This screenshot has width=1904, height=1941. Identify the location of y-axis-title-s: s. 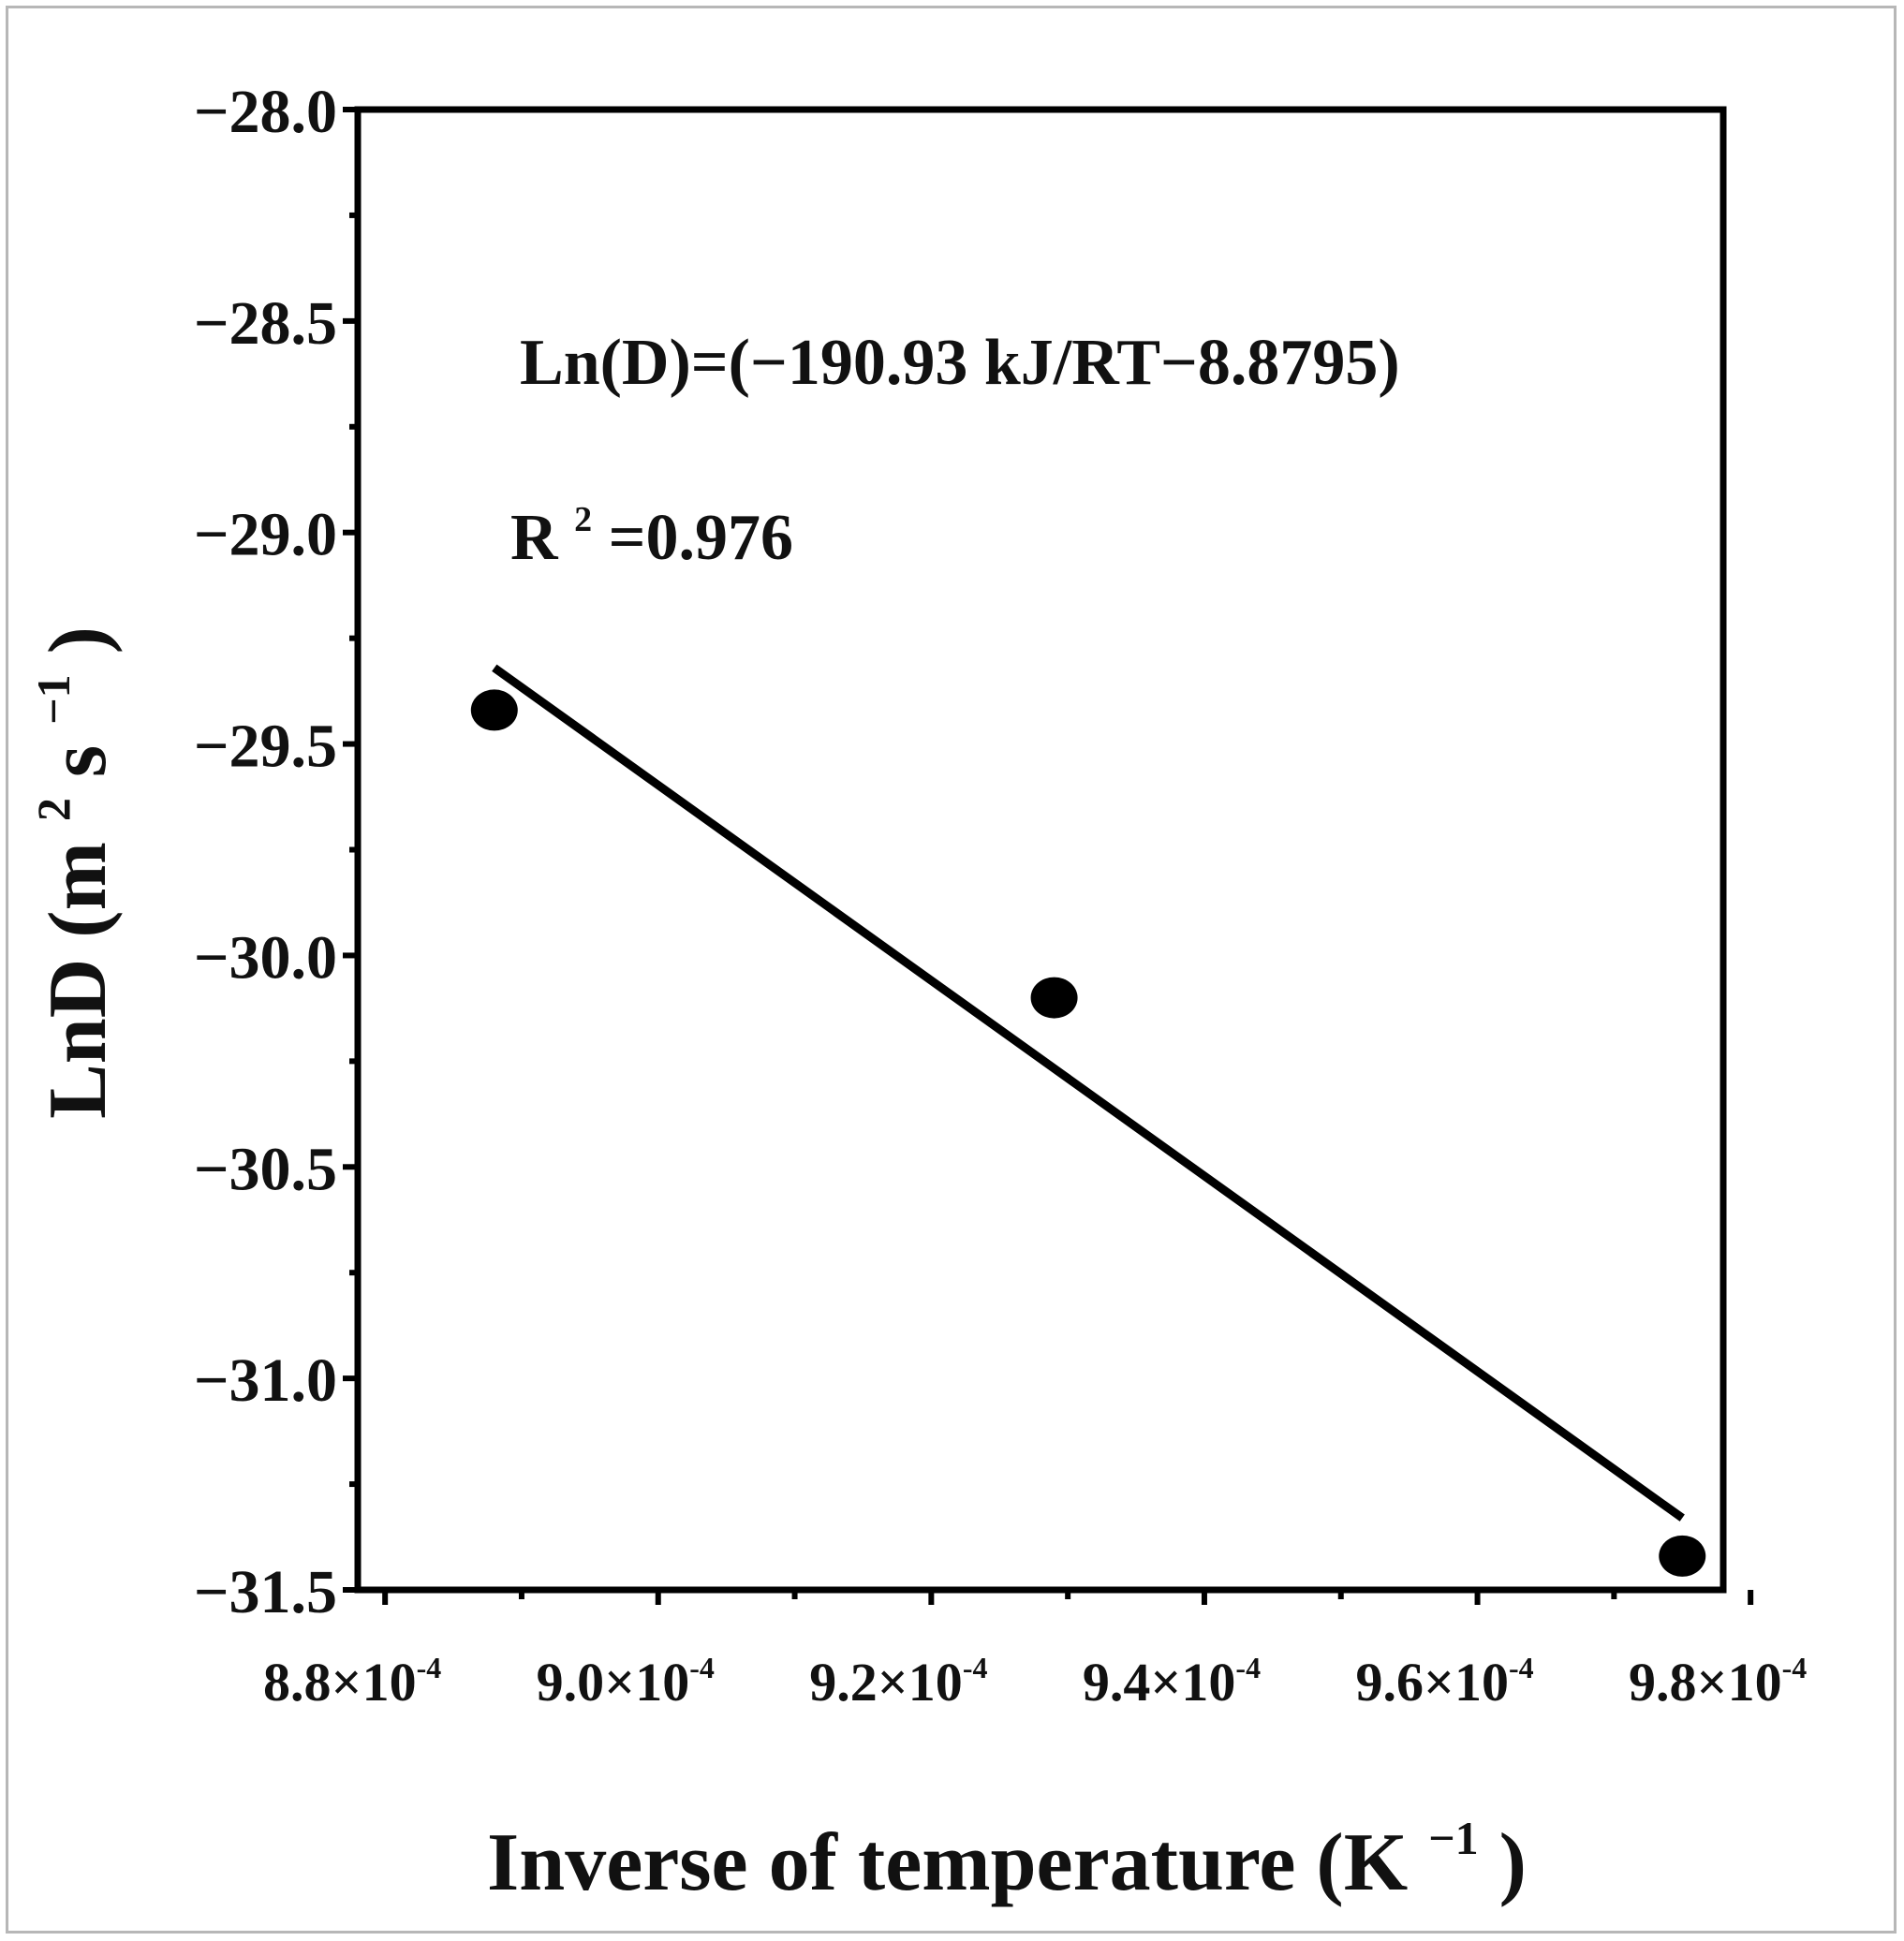
(78, 761).